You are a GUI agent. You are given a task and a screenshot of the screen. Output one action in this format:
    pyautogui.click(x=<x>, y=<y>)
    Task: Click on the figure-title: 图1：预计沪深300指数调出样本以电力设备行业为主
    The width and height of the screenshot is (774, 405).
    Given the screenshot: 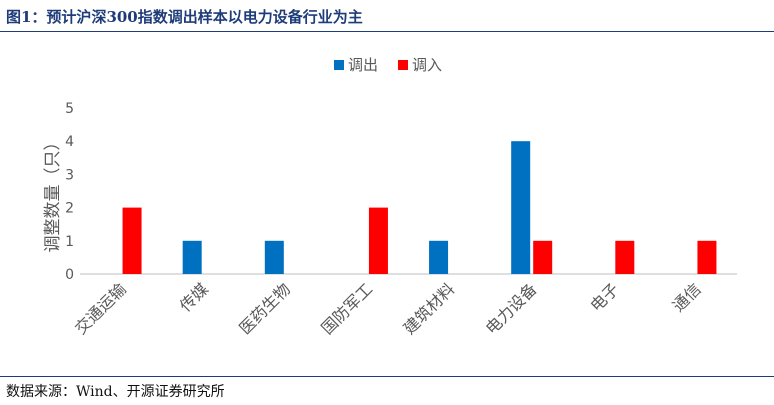 What is the action you would take?
    pyautogui.click(x=184, y=17)
    